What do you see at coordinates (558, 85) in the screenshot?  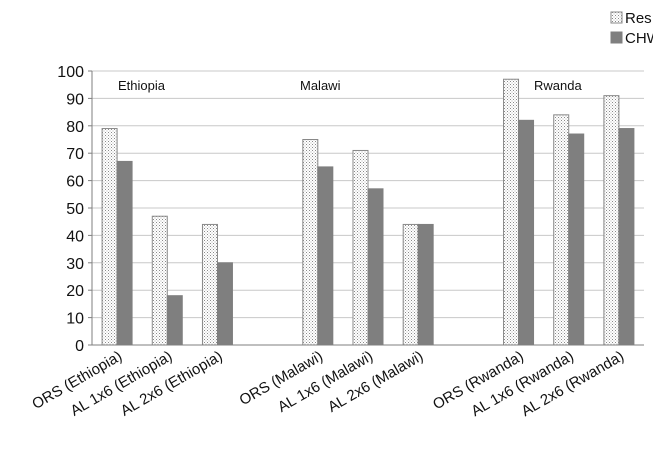 I see `group-label: Rwanda` at bounding box center [558, 85].